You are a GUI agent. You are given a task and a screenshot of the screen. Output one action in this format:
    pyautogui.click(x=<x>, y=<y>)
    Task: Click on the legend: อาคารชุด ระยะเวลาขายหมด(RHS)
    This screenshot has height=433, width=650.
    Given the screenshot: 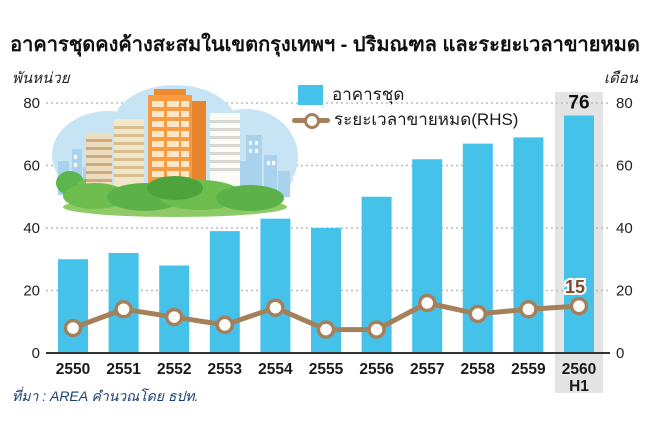 What is the action you would take?
    pyautogui.click(x=405, y=107)
    